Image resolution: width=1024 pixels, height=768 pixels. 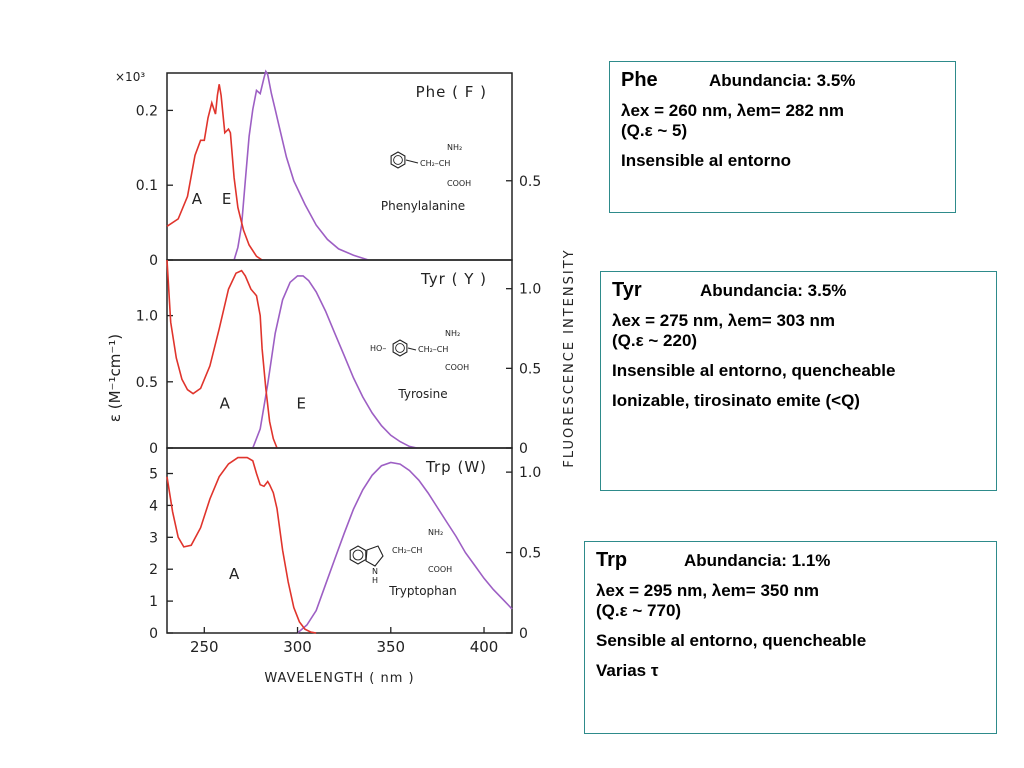 I want to click on quantum-yield-text: (Q.ε ~ 770), so click(x=639, y=610).